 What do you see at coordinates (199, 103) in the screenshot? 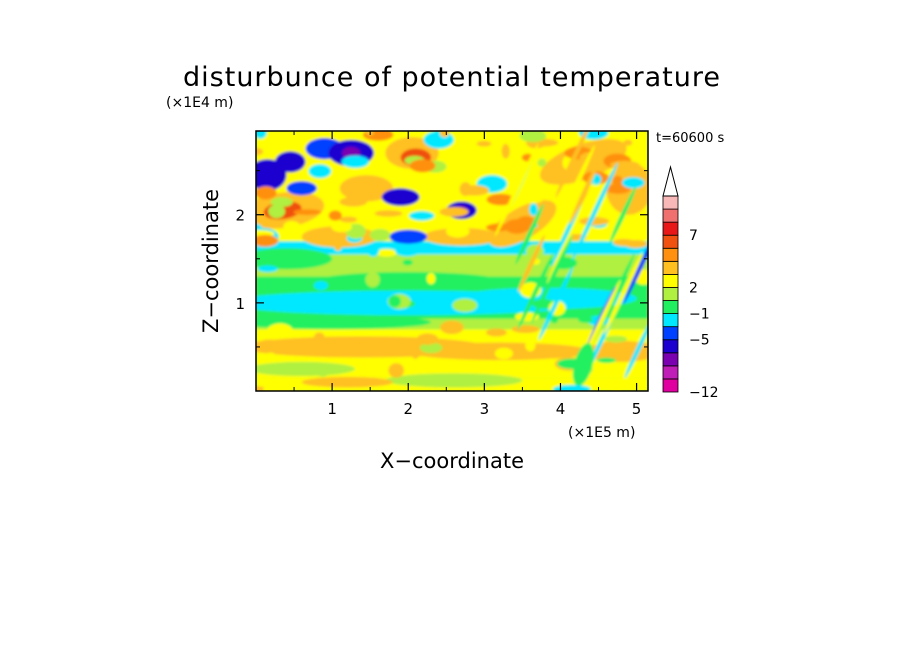
I see `y-scale-label: (×1E4 m)` at bounding box center [199, 103].